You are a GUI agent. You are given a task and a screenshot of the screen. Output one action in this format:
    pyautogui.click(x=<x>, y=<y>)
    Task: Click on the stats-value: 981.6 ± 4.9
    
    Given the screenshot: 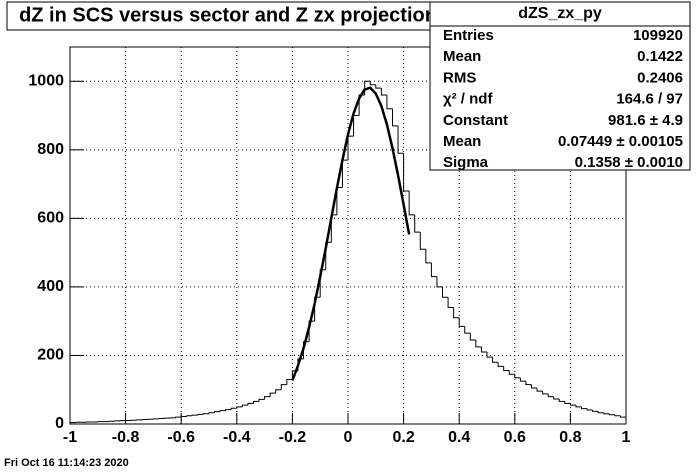 What is the action you would take?
    pyautogui.click(x=645, y=120)
    